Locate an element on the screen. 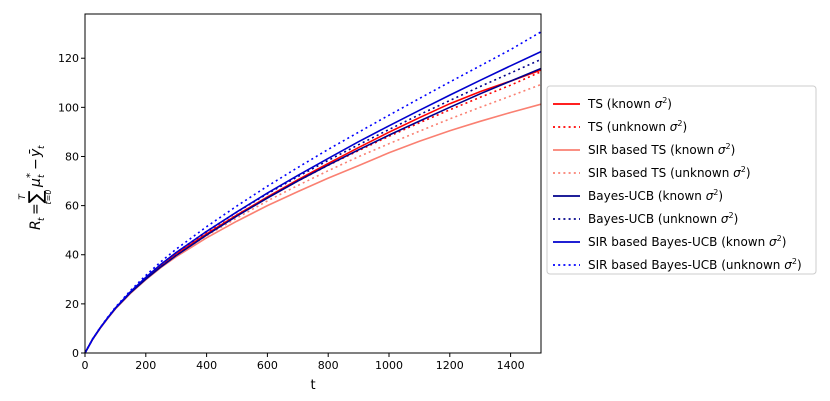  ylabel-r: R is located at coordinates (36, 225).